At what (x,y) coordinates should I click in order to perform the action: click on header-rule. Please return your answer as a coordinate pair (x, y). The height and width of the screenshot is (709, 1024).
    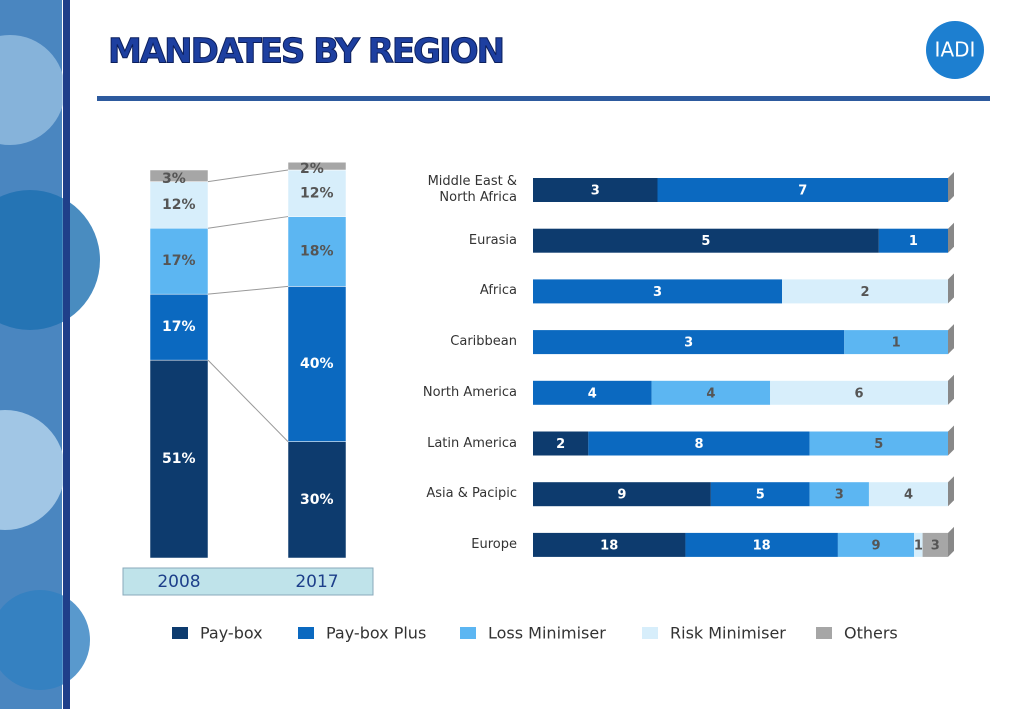
    Looking at the image, I should click on (543, 98).